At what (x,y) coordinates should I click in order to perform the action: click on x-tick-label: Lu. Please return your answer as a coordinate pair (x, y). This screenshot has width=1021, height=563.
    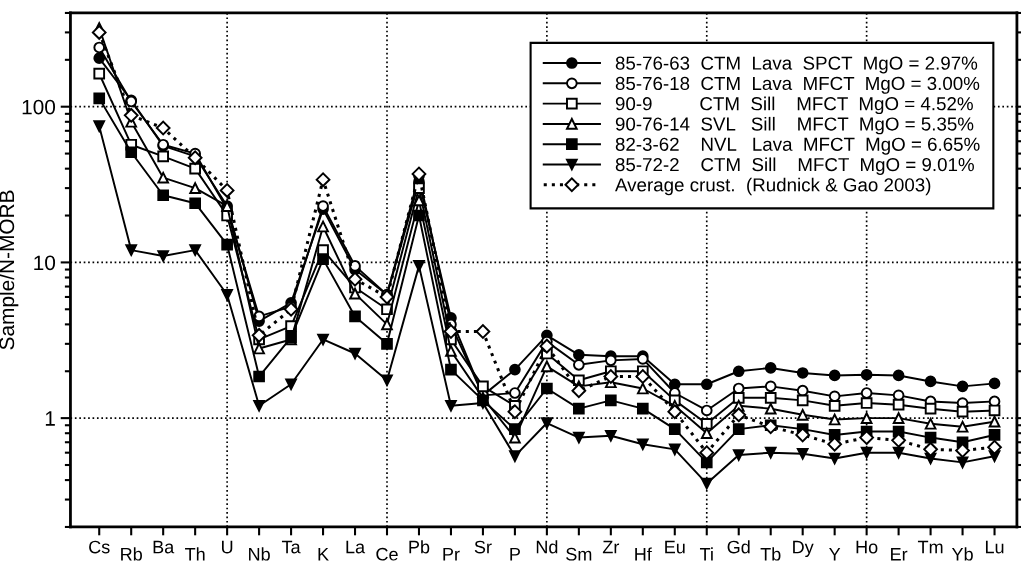
    Looking at the image, I should click on (994, 547).